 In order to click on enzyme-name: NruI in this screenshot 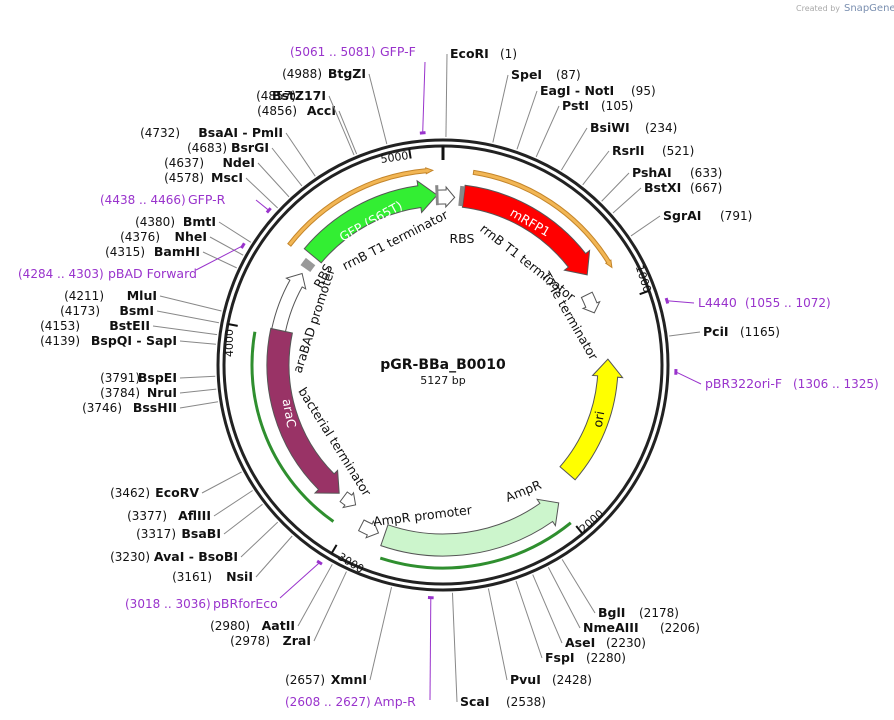, I will do `click(162, 392)`.